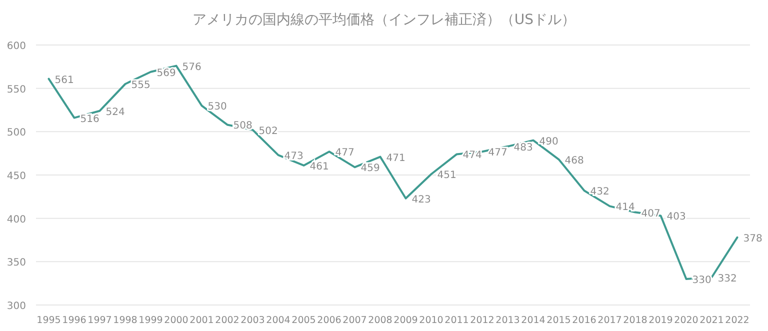  Describe the element at coordinates (456, 320) in the screenshot. I see `x-tick-label: 2011` at that location.